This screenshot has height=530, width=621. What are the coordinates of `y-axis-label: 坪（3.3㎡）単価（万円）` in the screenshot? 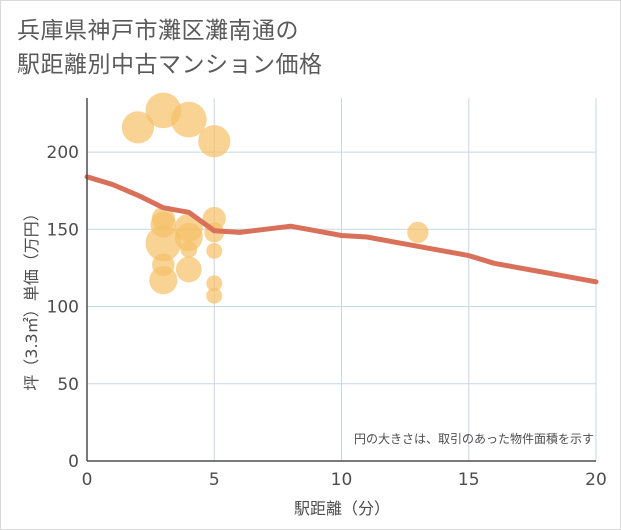 It's located at (31, 297).